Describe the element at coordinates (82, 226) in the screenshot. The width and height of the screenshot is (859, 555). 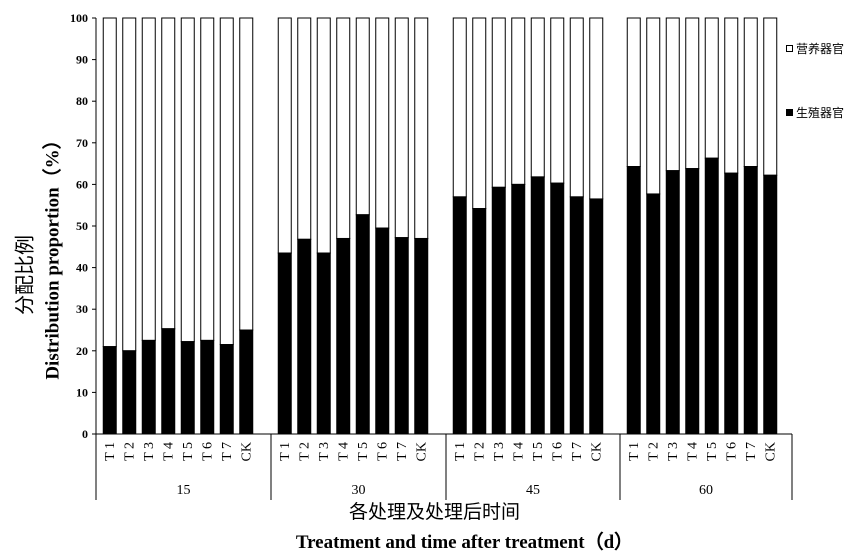
I see `y-tick-label: 50` at that location.